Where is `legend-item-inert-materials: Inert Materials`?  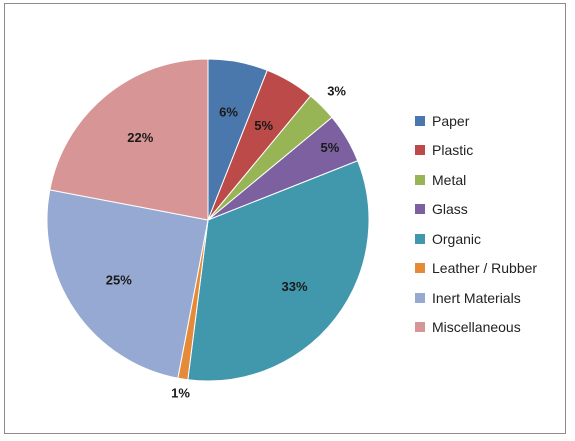
legend-item-inert-materials: Inert Materials is located at coordinates (487, 298).